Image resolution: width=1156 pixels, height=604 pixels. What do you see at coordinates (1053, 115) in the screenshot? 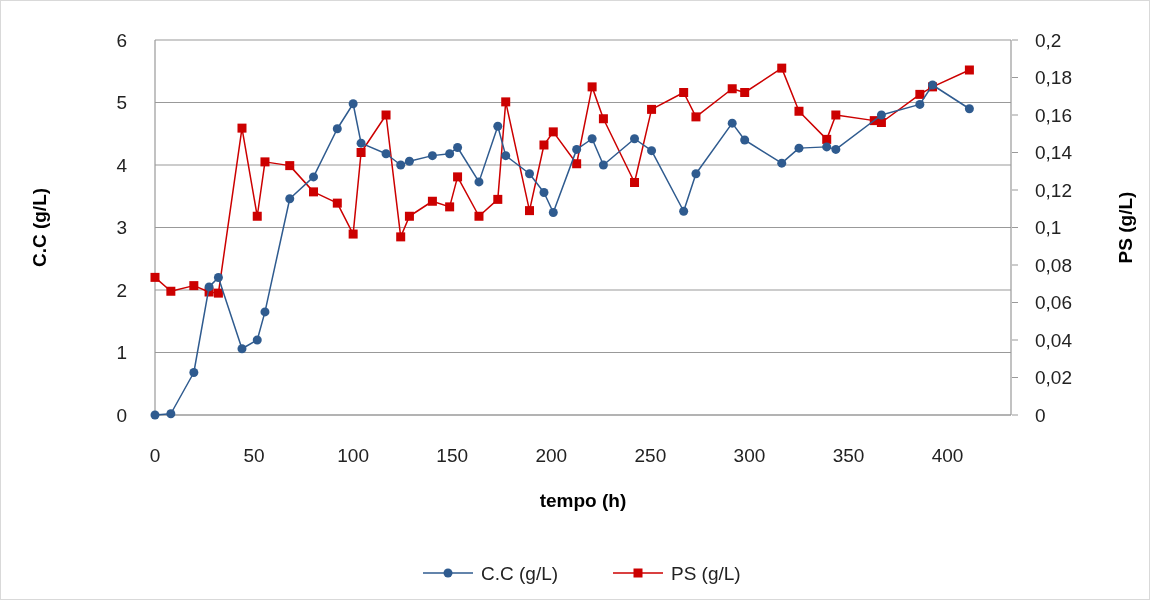
I see `y2-tick-label: 0,16` at bounding box center [1053, 115].